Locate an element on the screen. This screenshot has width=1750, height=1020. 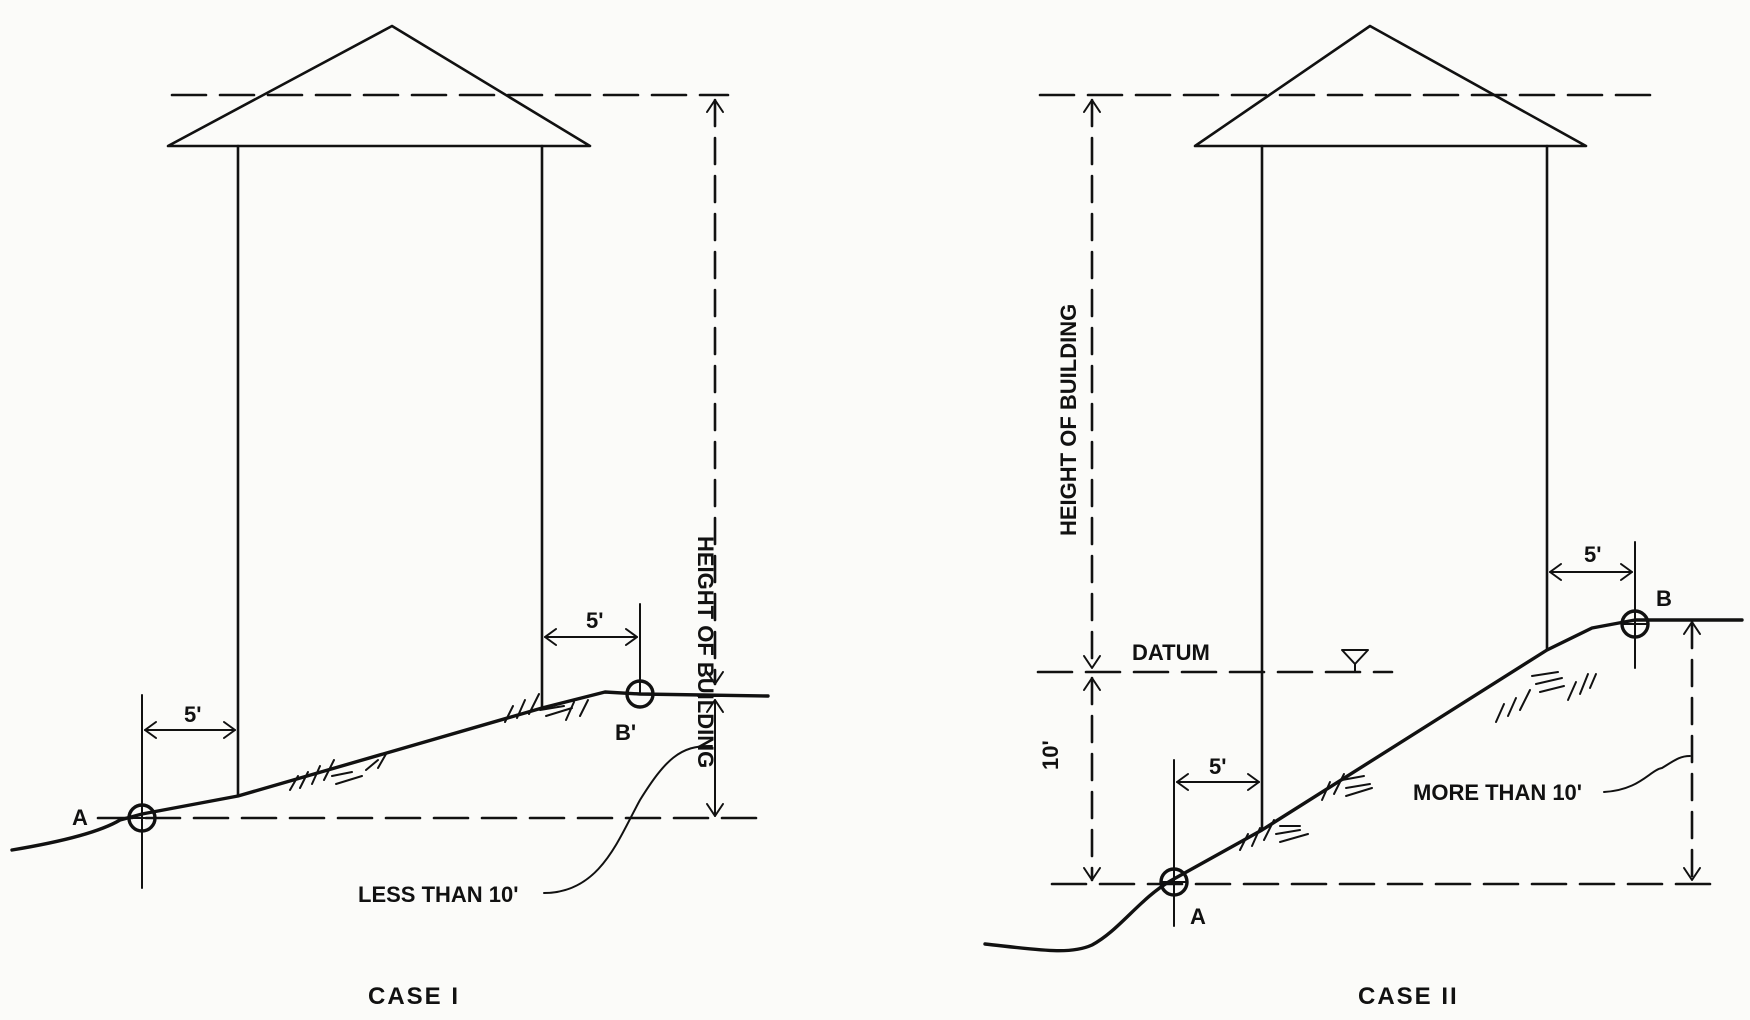
case-ii-height-arrow-bottom is located at coordinates (1092, 662).